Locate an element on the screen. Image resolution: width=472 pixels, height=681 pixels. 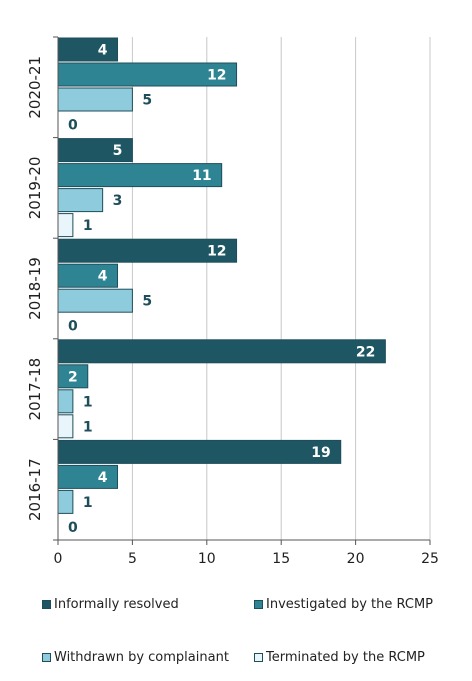
data-label-2019-20-investigated-by-the-rcmp: 11 is located at coordinates (201, 176).